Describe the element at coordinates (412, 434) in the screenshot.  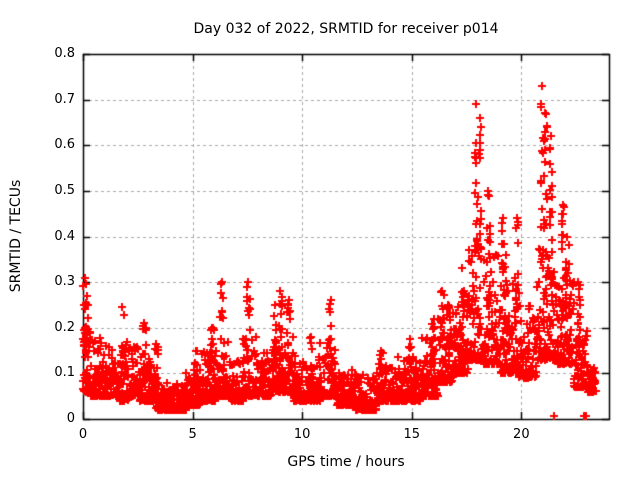
I see `x-tick-label: 15` at that location.